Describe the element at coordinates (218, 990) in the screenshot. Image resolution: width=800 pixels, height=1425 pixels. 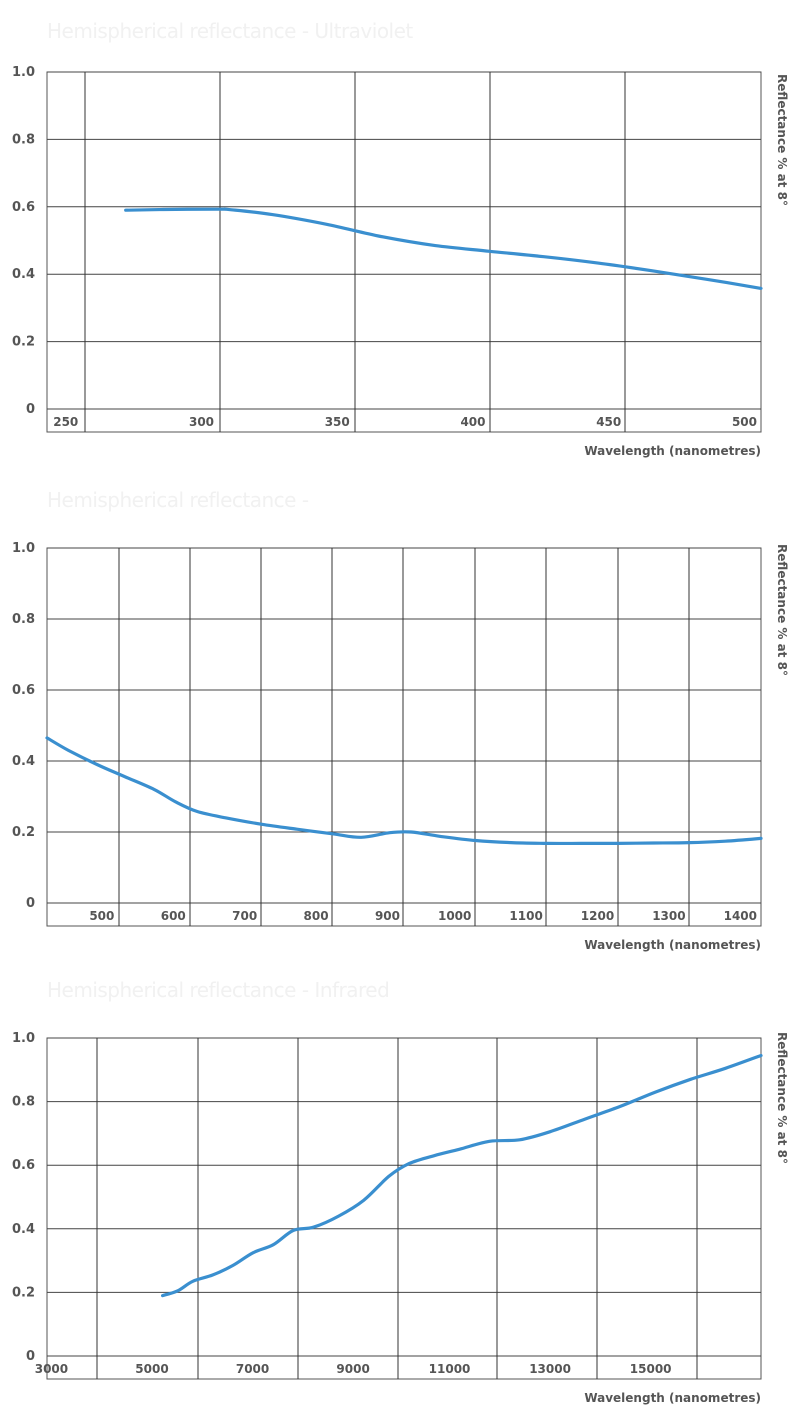
I see `chart-title: Hemispherical reflectance - Infrared` at that location.